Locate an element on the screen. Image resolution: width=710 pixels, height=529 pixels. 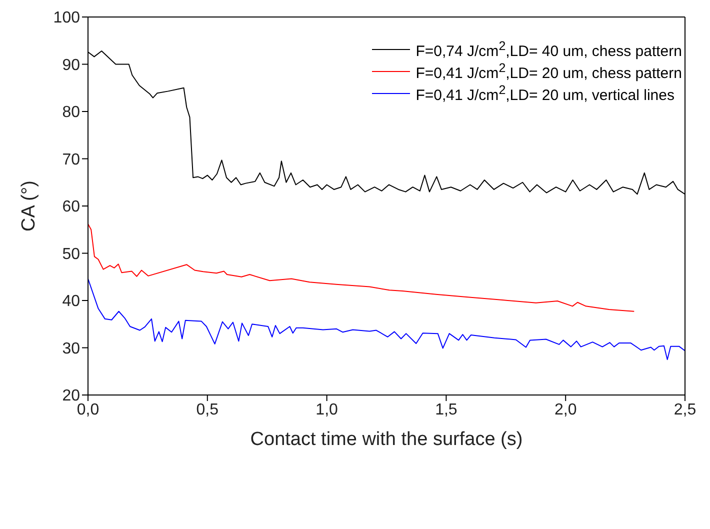
y-tick-label: 100 is located at coordinates (66, 18).